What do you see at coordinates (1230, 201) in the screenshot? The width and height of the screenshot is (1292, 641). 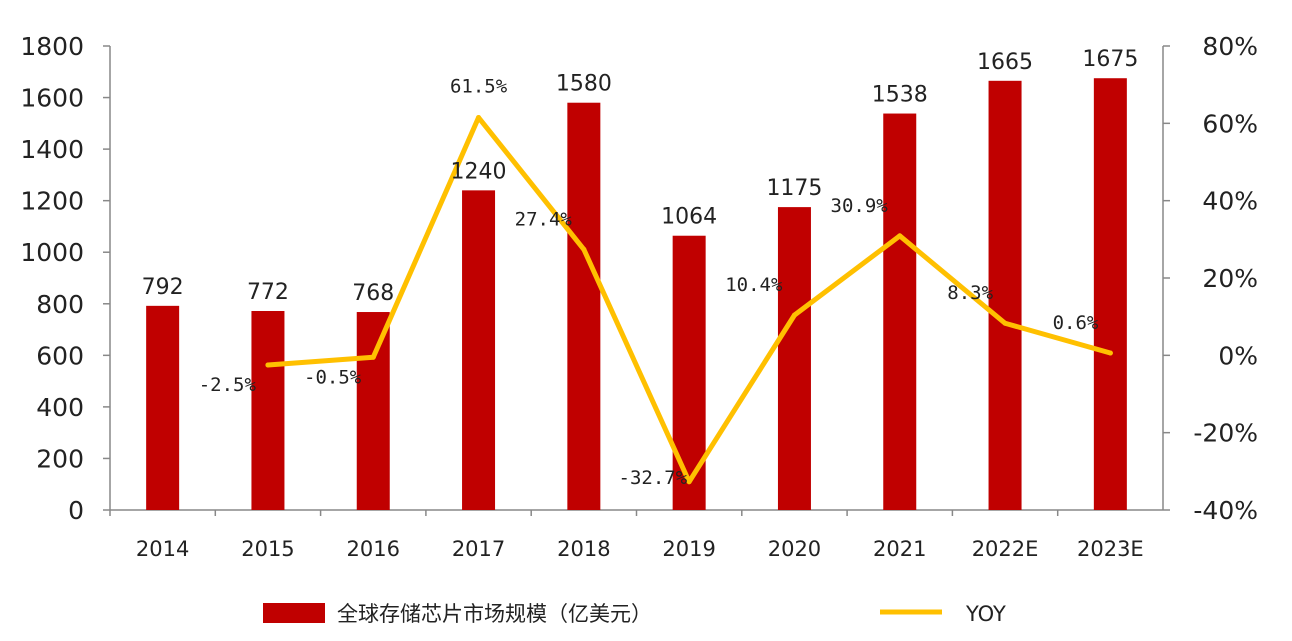 I see `right-tick-label: 40%` at bounding box center [1230, 201].